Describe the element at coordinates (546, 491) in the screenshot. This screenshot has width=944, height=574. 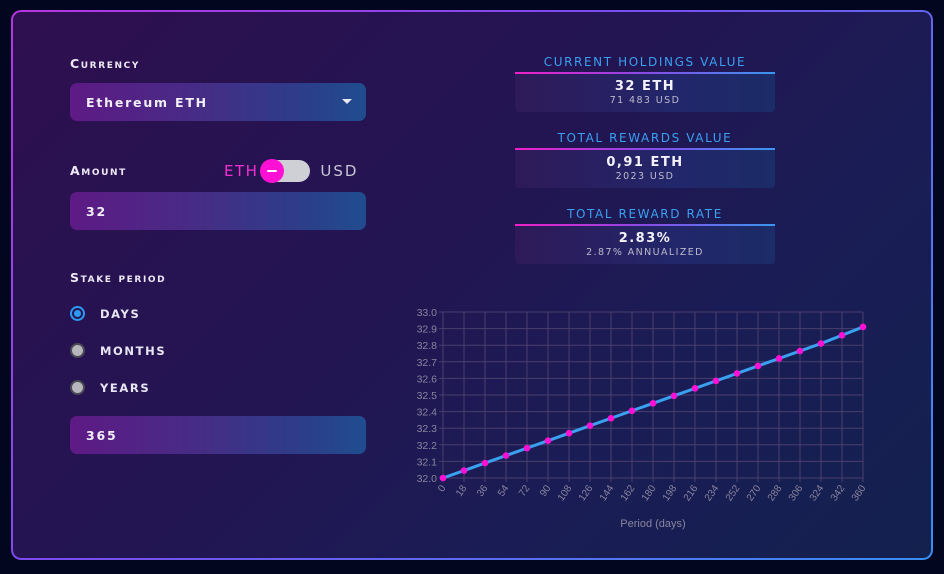
I see `x-tick-label: 90` at that location.